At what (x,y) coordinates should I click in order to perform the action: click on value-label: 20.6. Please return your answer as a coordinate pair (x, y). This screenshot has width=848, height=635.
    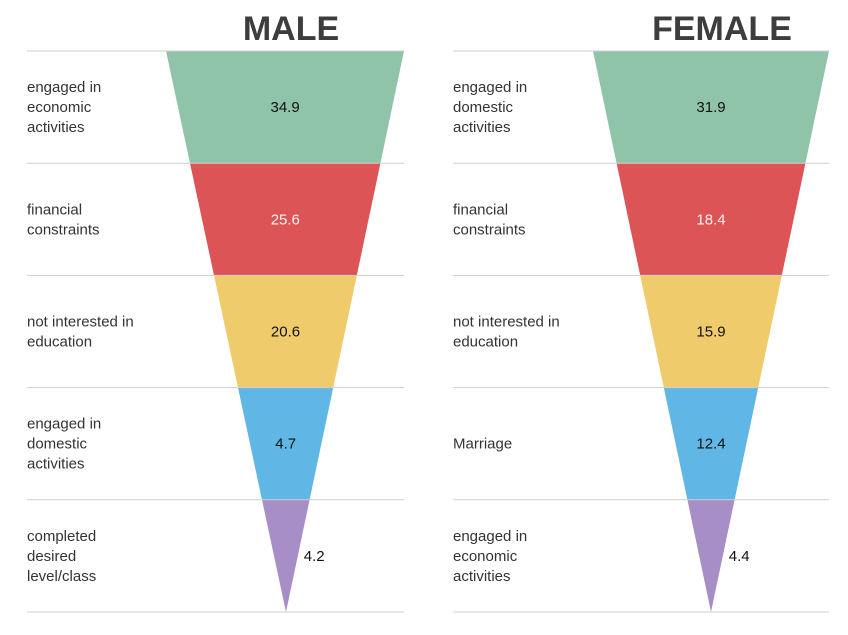
    Looking at the image, I should click on (285, 332).